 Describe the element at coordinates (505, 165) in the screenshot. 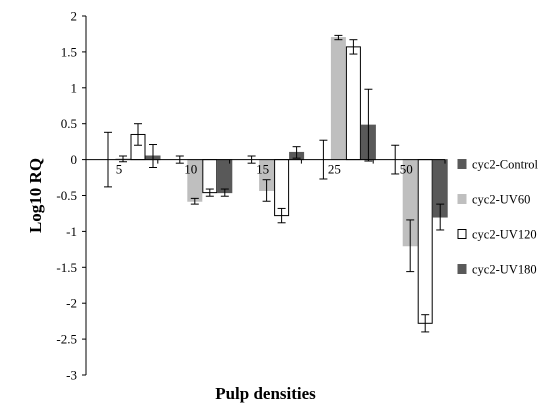

I see `legend-label: cyc2-Control` at that location.